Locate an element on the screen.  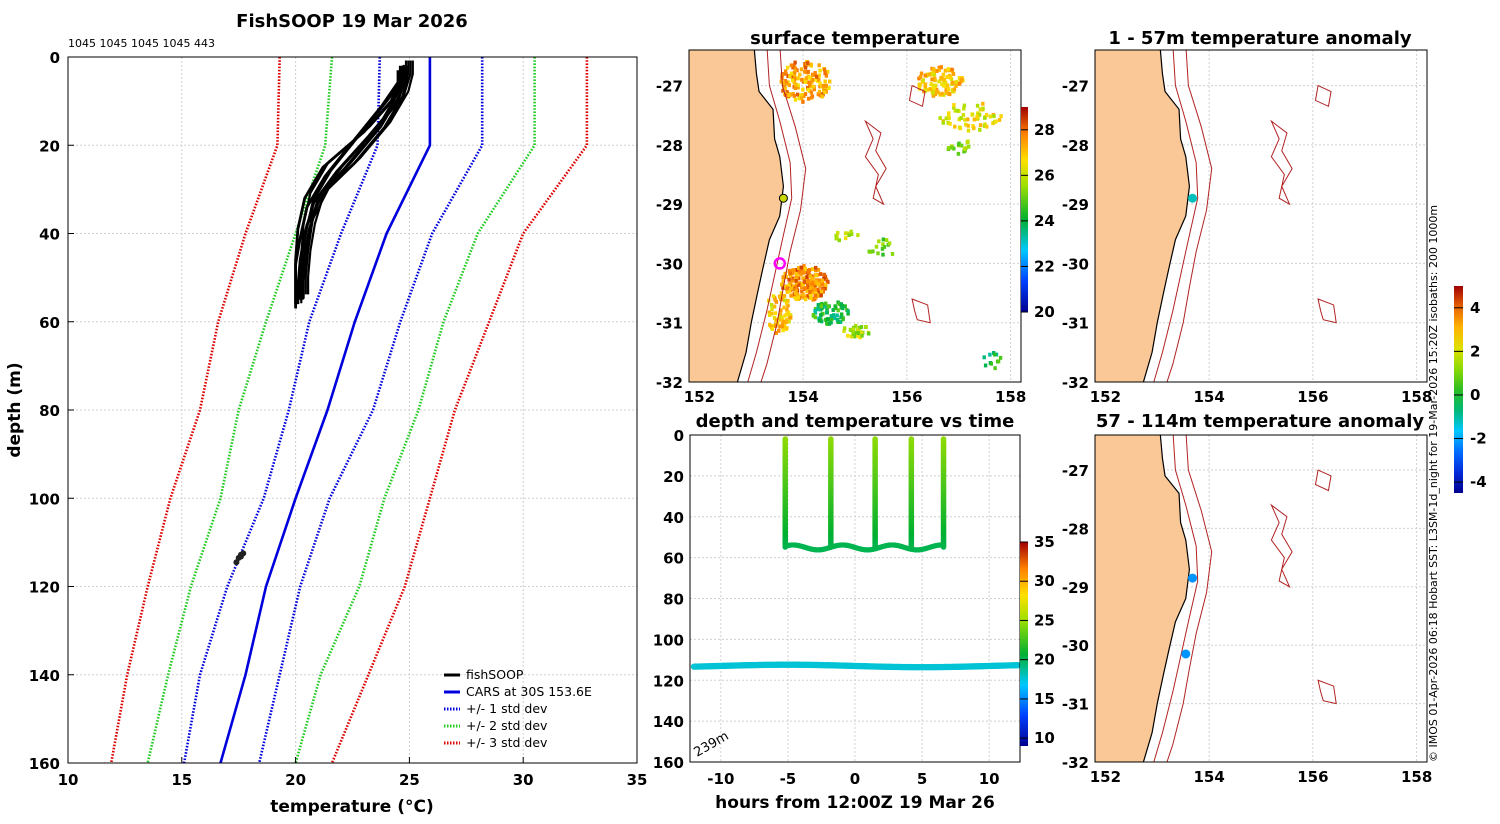
depthtime-colorbar-tick-label: 10 is located at coordinates (1044, 738).